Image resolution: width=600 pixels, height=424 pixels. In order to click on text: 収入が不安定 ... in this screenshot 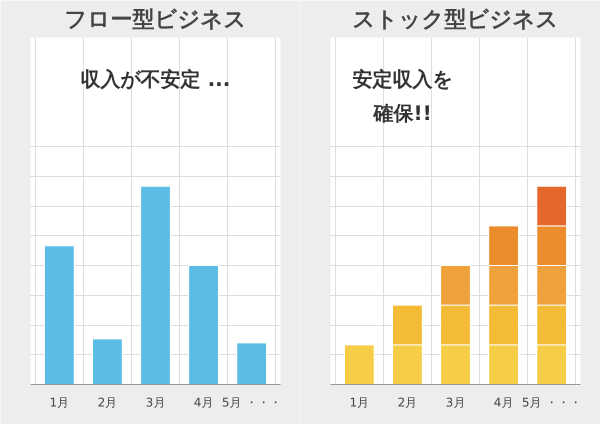, I will do `click(155, 79)`.